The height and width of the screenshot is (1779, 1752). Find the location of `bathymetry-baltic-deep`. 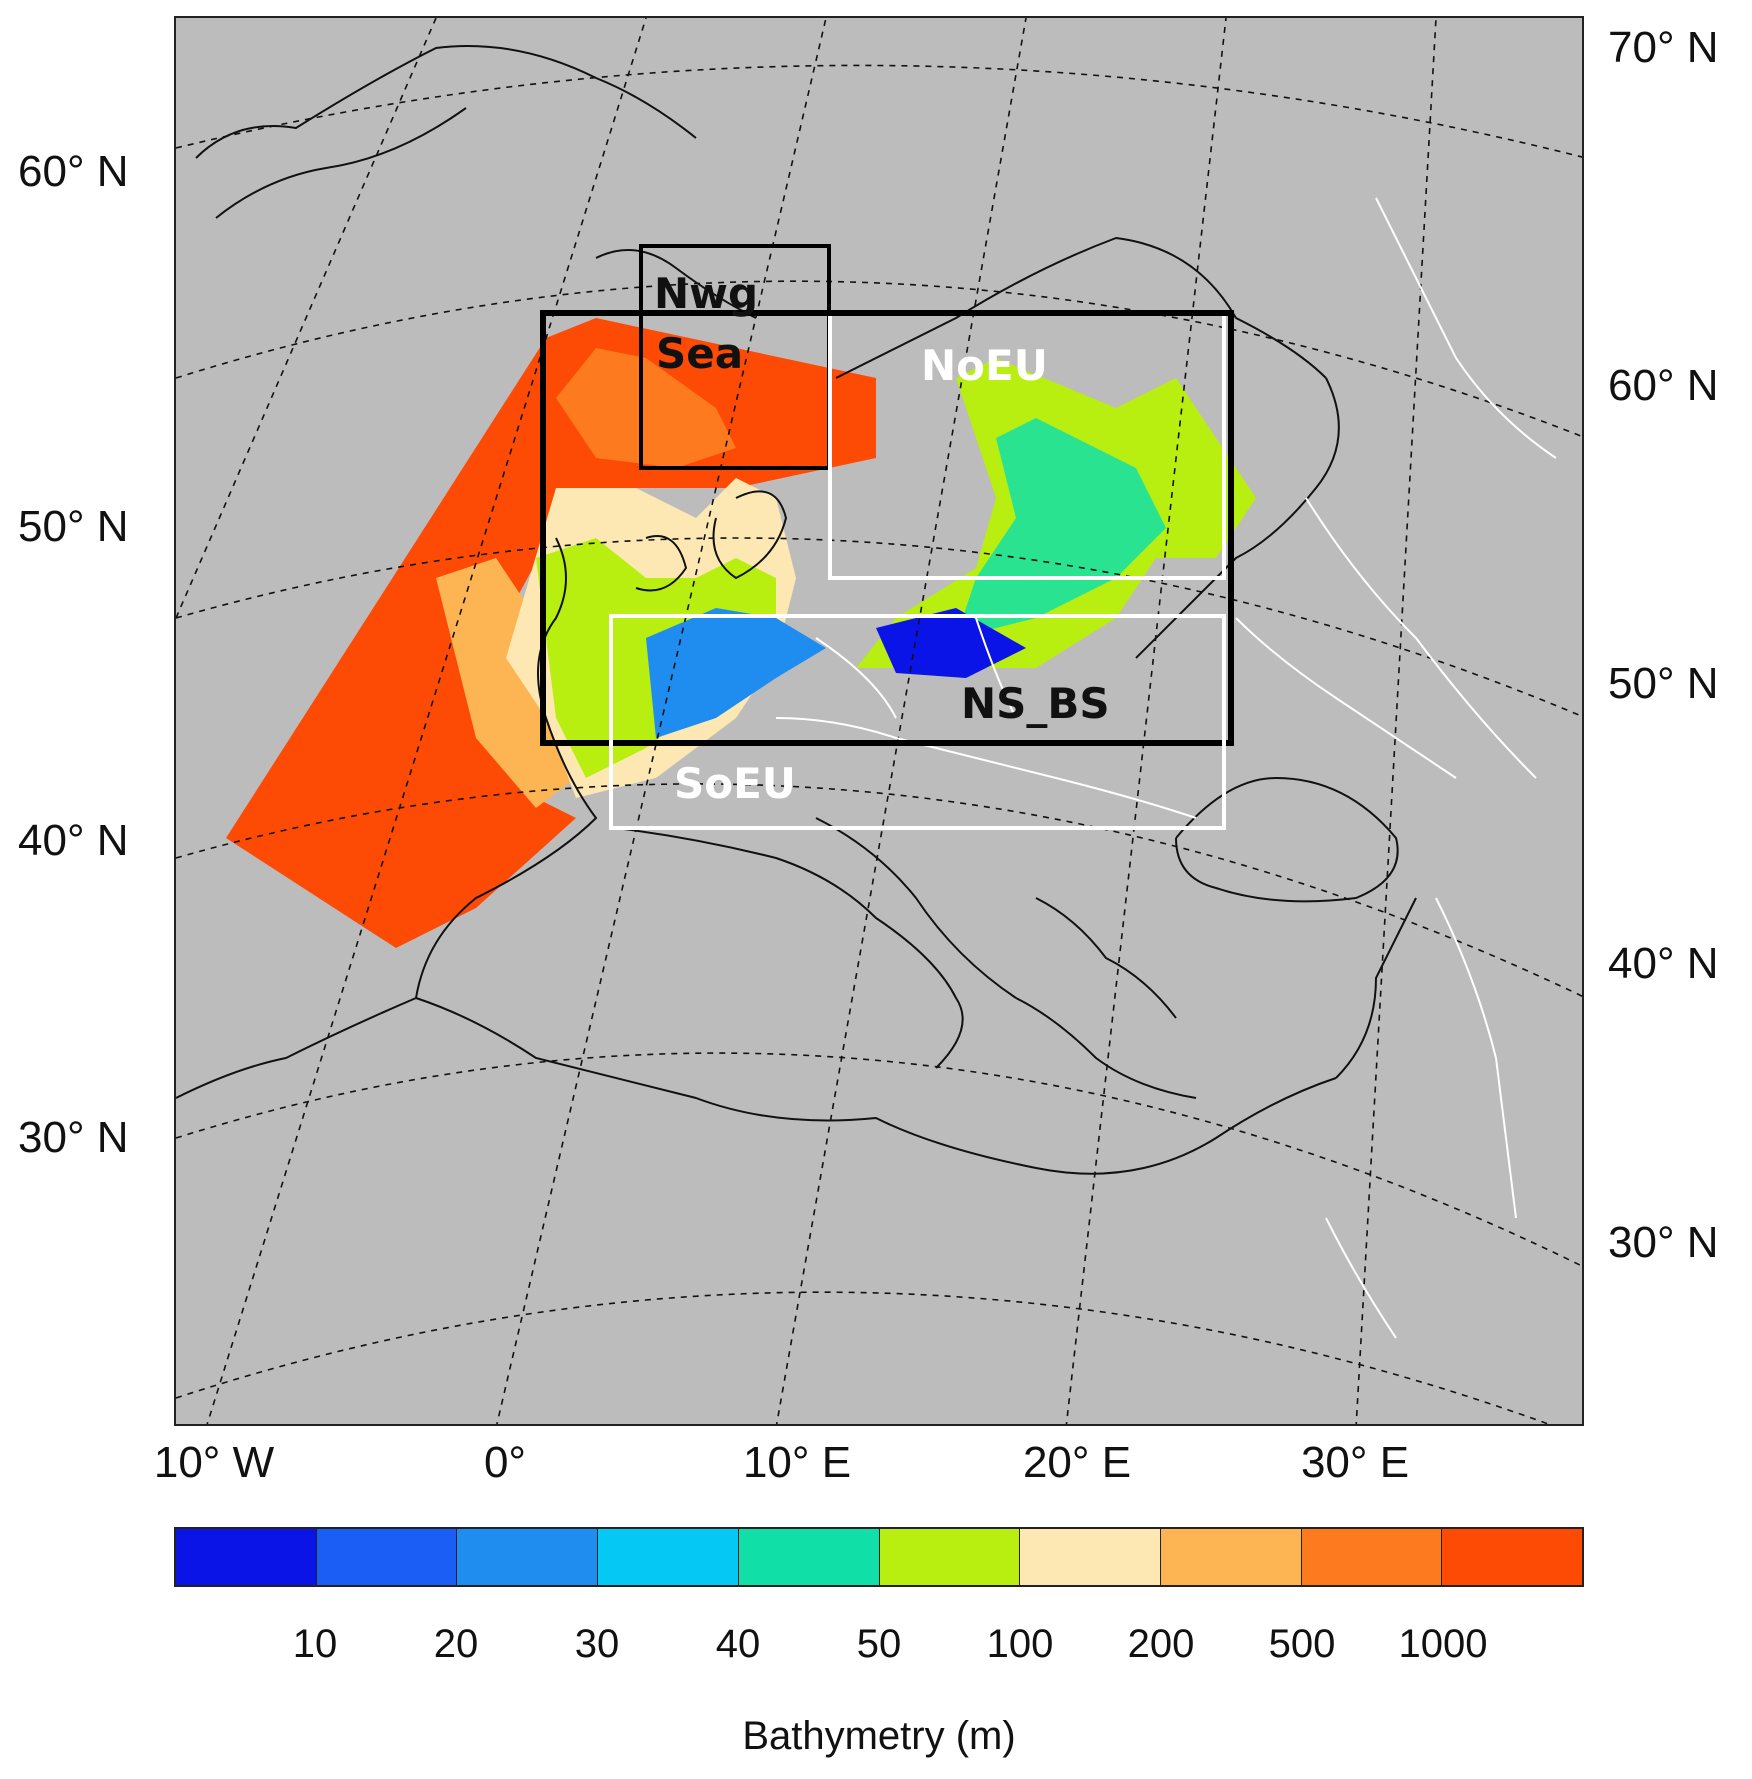

bathymetry-baltic-deep is located at coordinates (1061, 528).